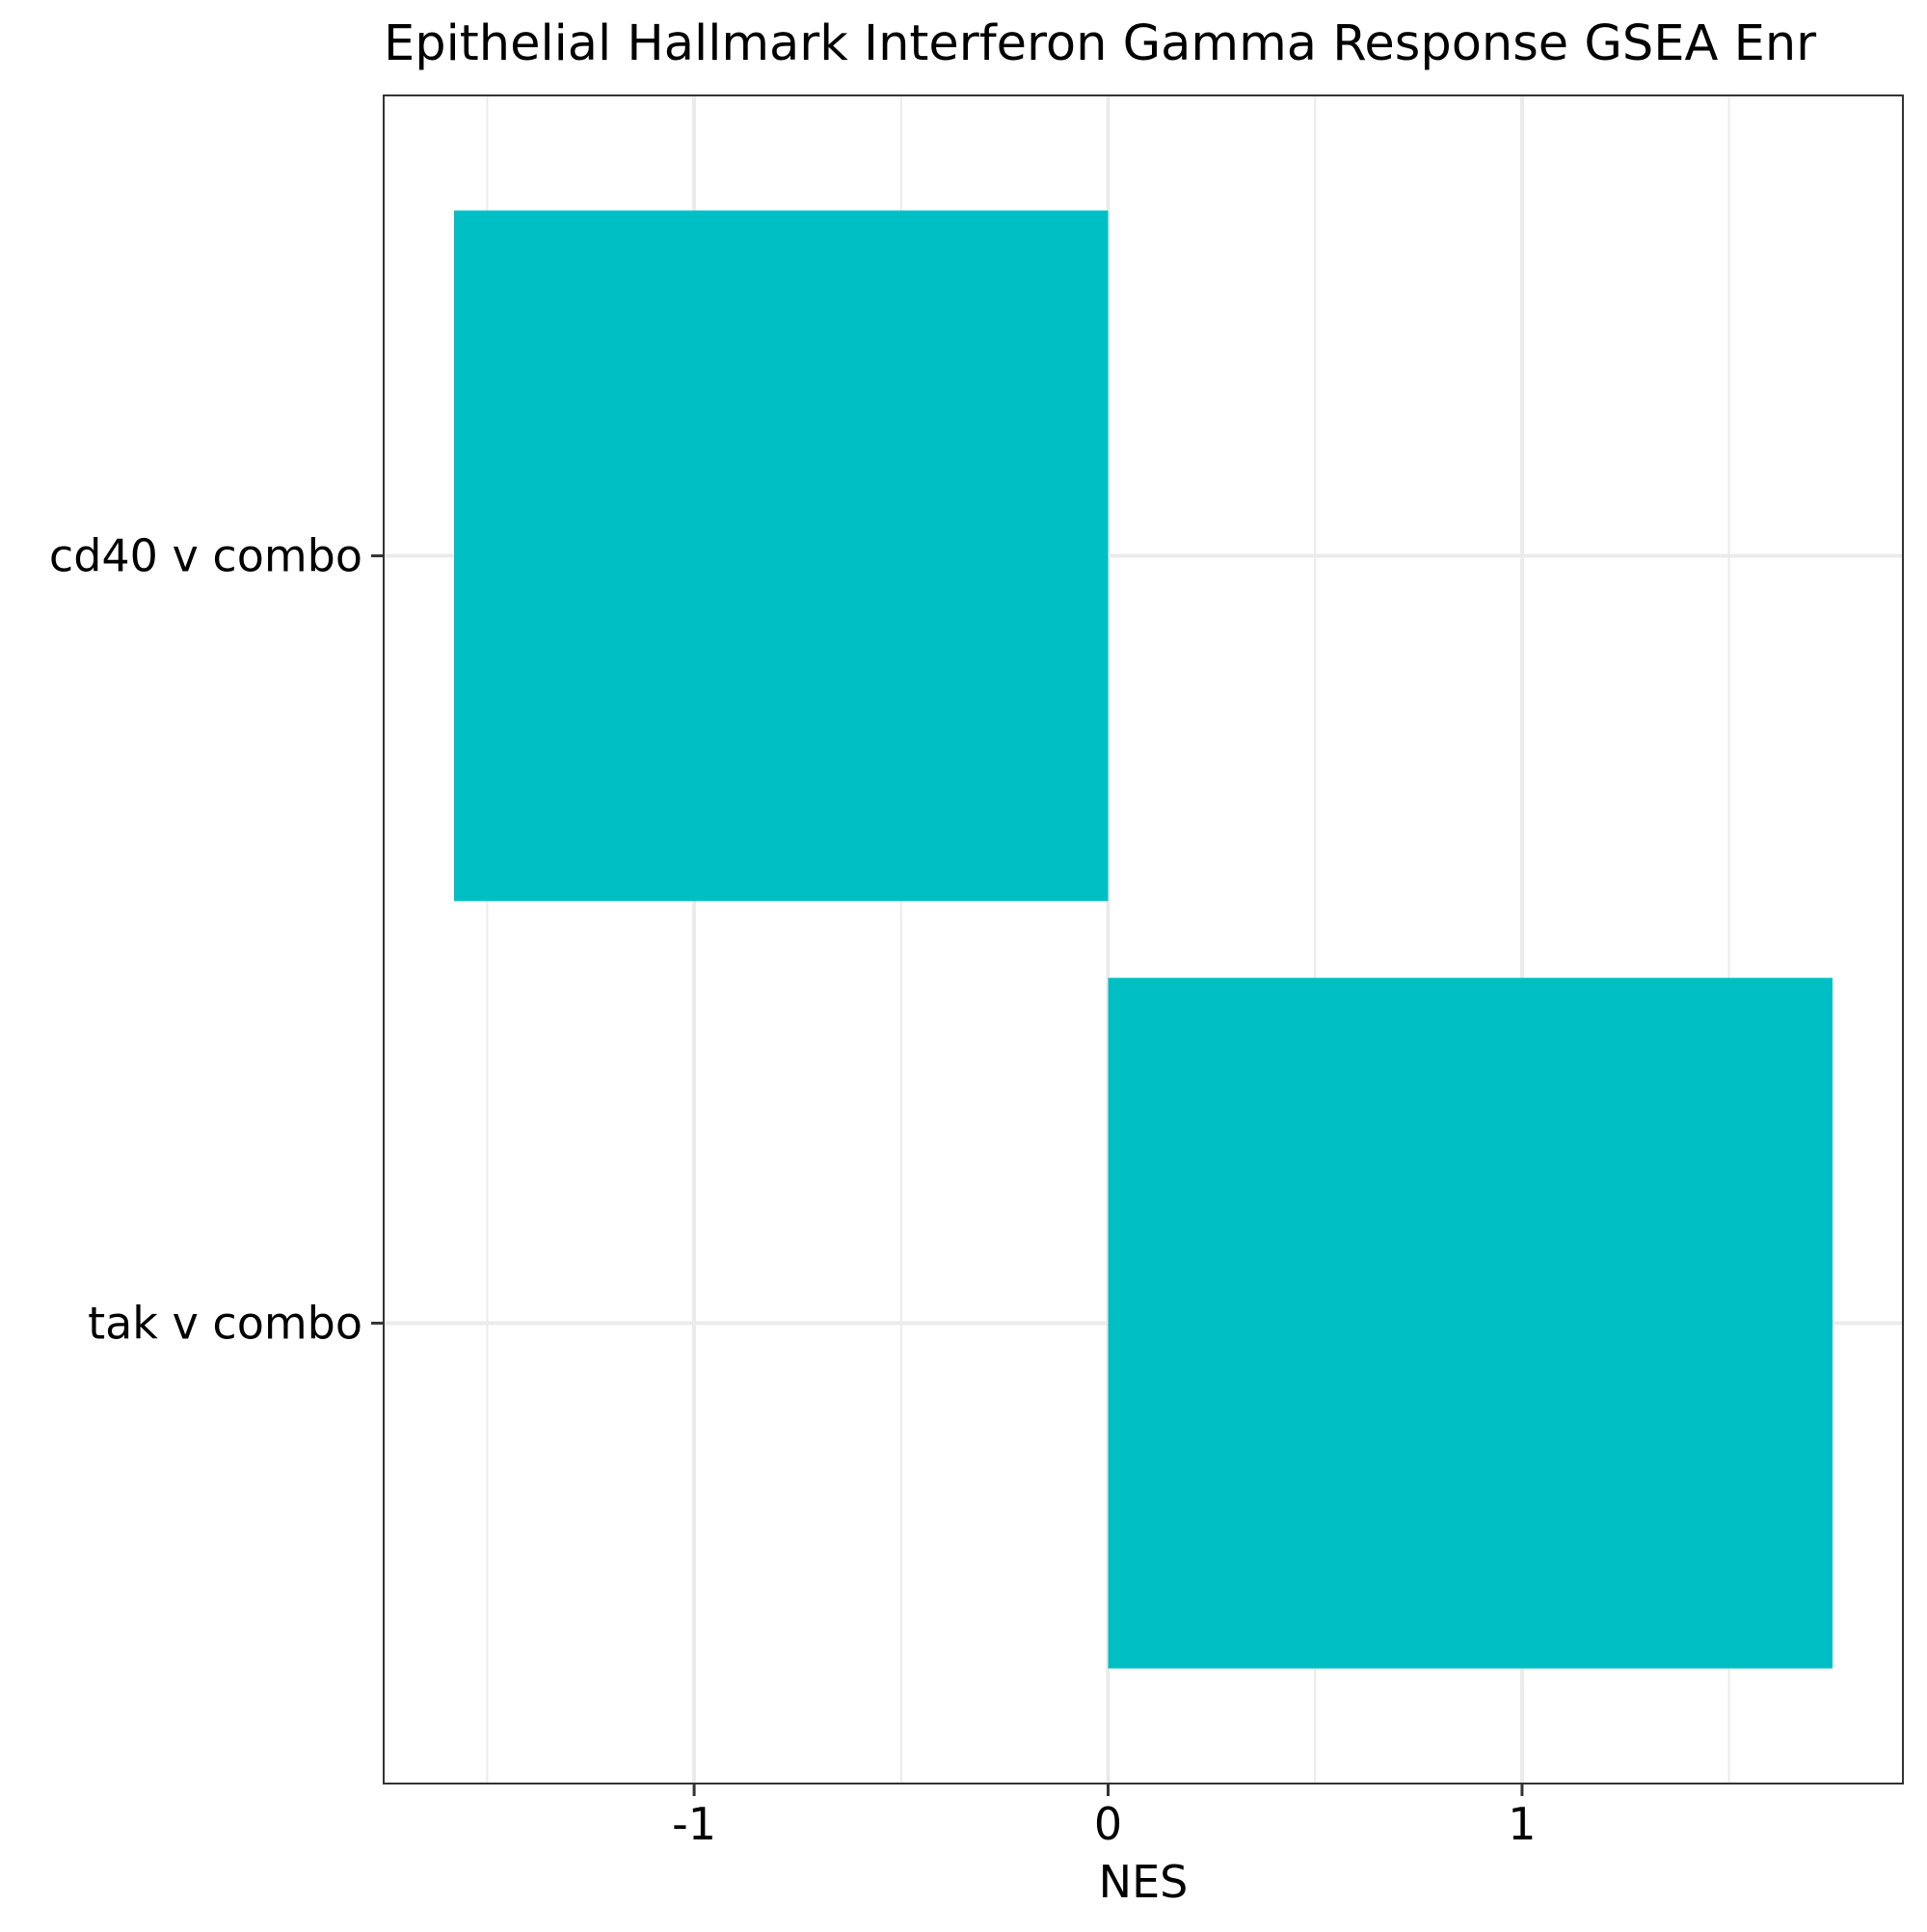 The width and height of the screenshot is (1927, 1932). Describe the element at coordinates (225, 1323) in the screenshot. I see `y-tick-label: tak v combo` at that location.